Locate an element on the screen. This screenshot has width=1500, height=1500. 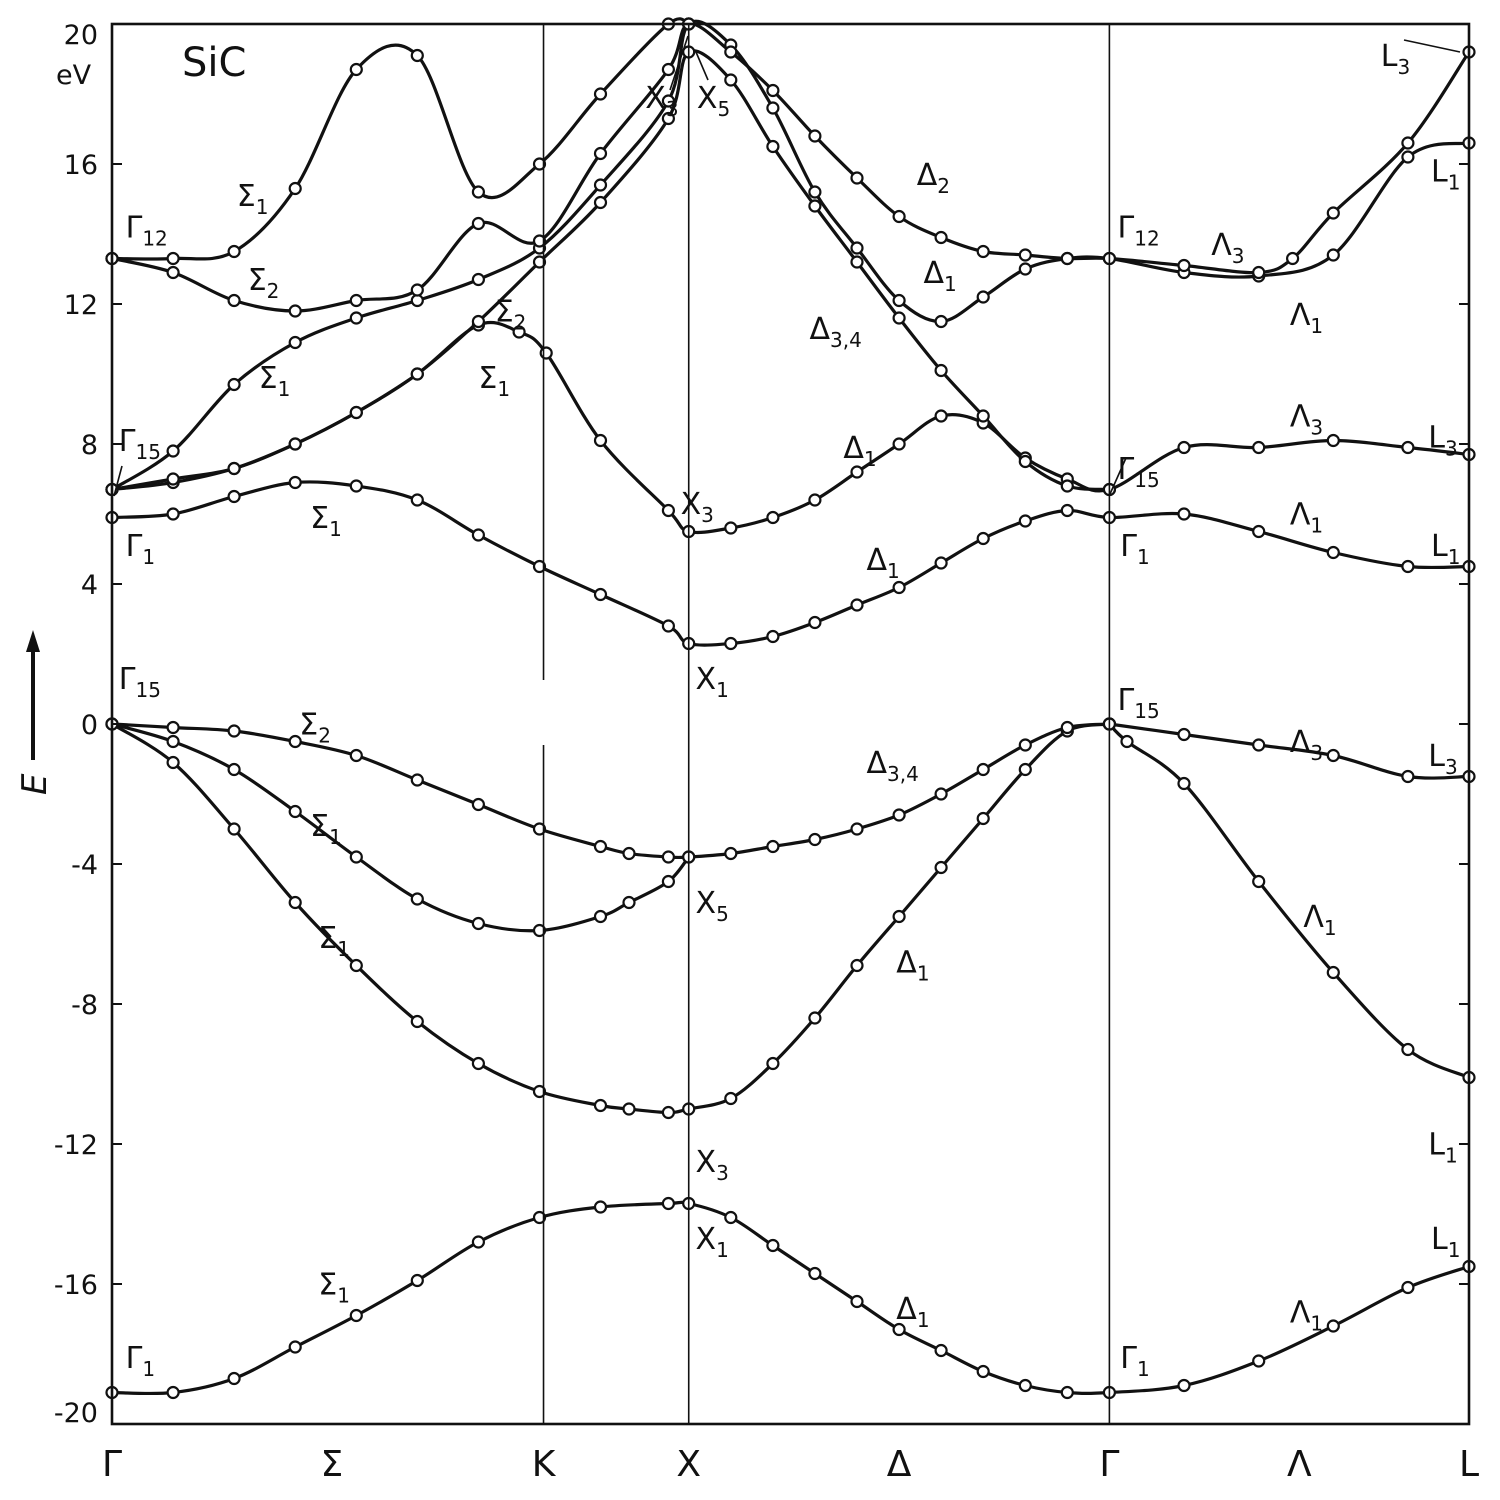
y-axis-label: E is located at coordinates (35, 784).